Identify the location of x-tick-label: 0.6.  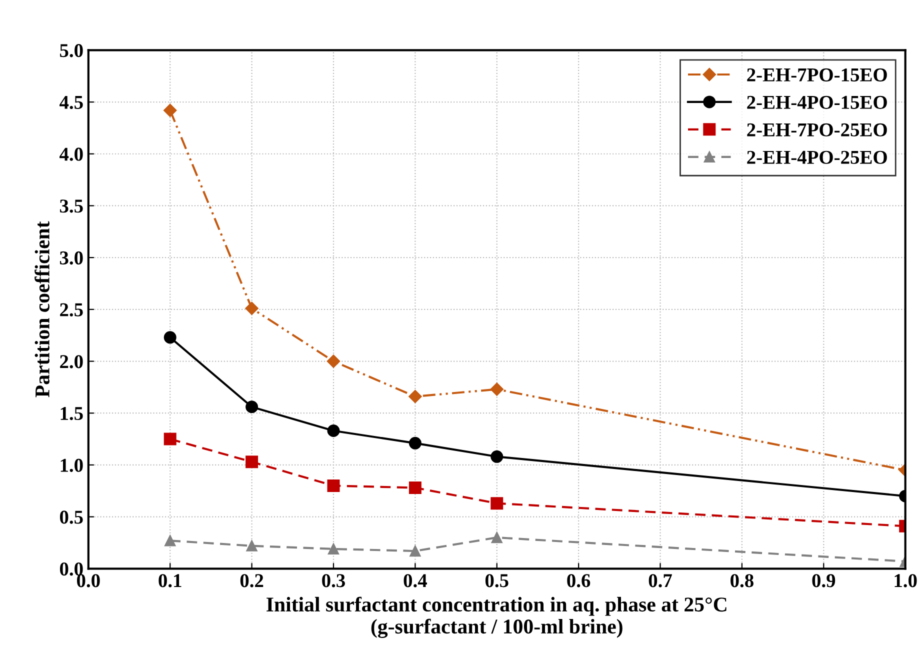
(578, 581).